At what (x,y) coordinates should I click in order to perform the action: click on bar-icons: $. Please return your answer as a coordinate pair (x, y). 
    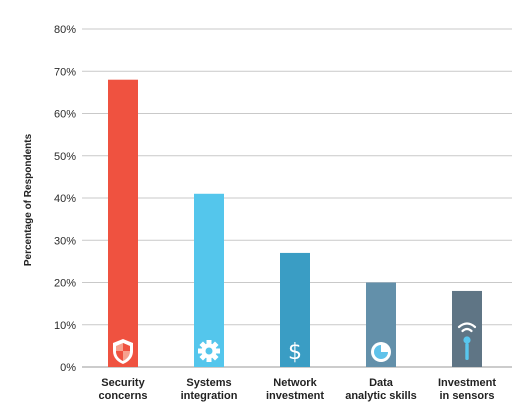
    Looking at the image, I should click on (295, 343).